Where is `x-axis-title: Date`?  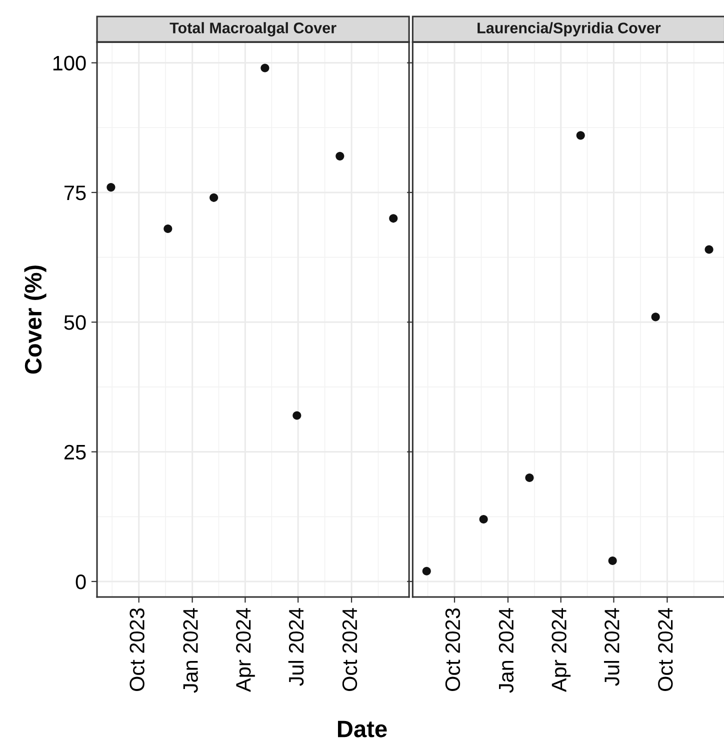
x-axis-title: Date is located at coordinates (362, 729).